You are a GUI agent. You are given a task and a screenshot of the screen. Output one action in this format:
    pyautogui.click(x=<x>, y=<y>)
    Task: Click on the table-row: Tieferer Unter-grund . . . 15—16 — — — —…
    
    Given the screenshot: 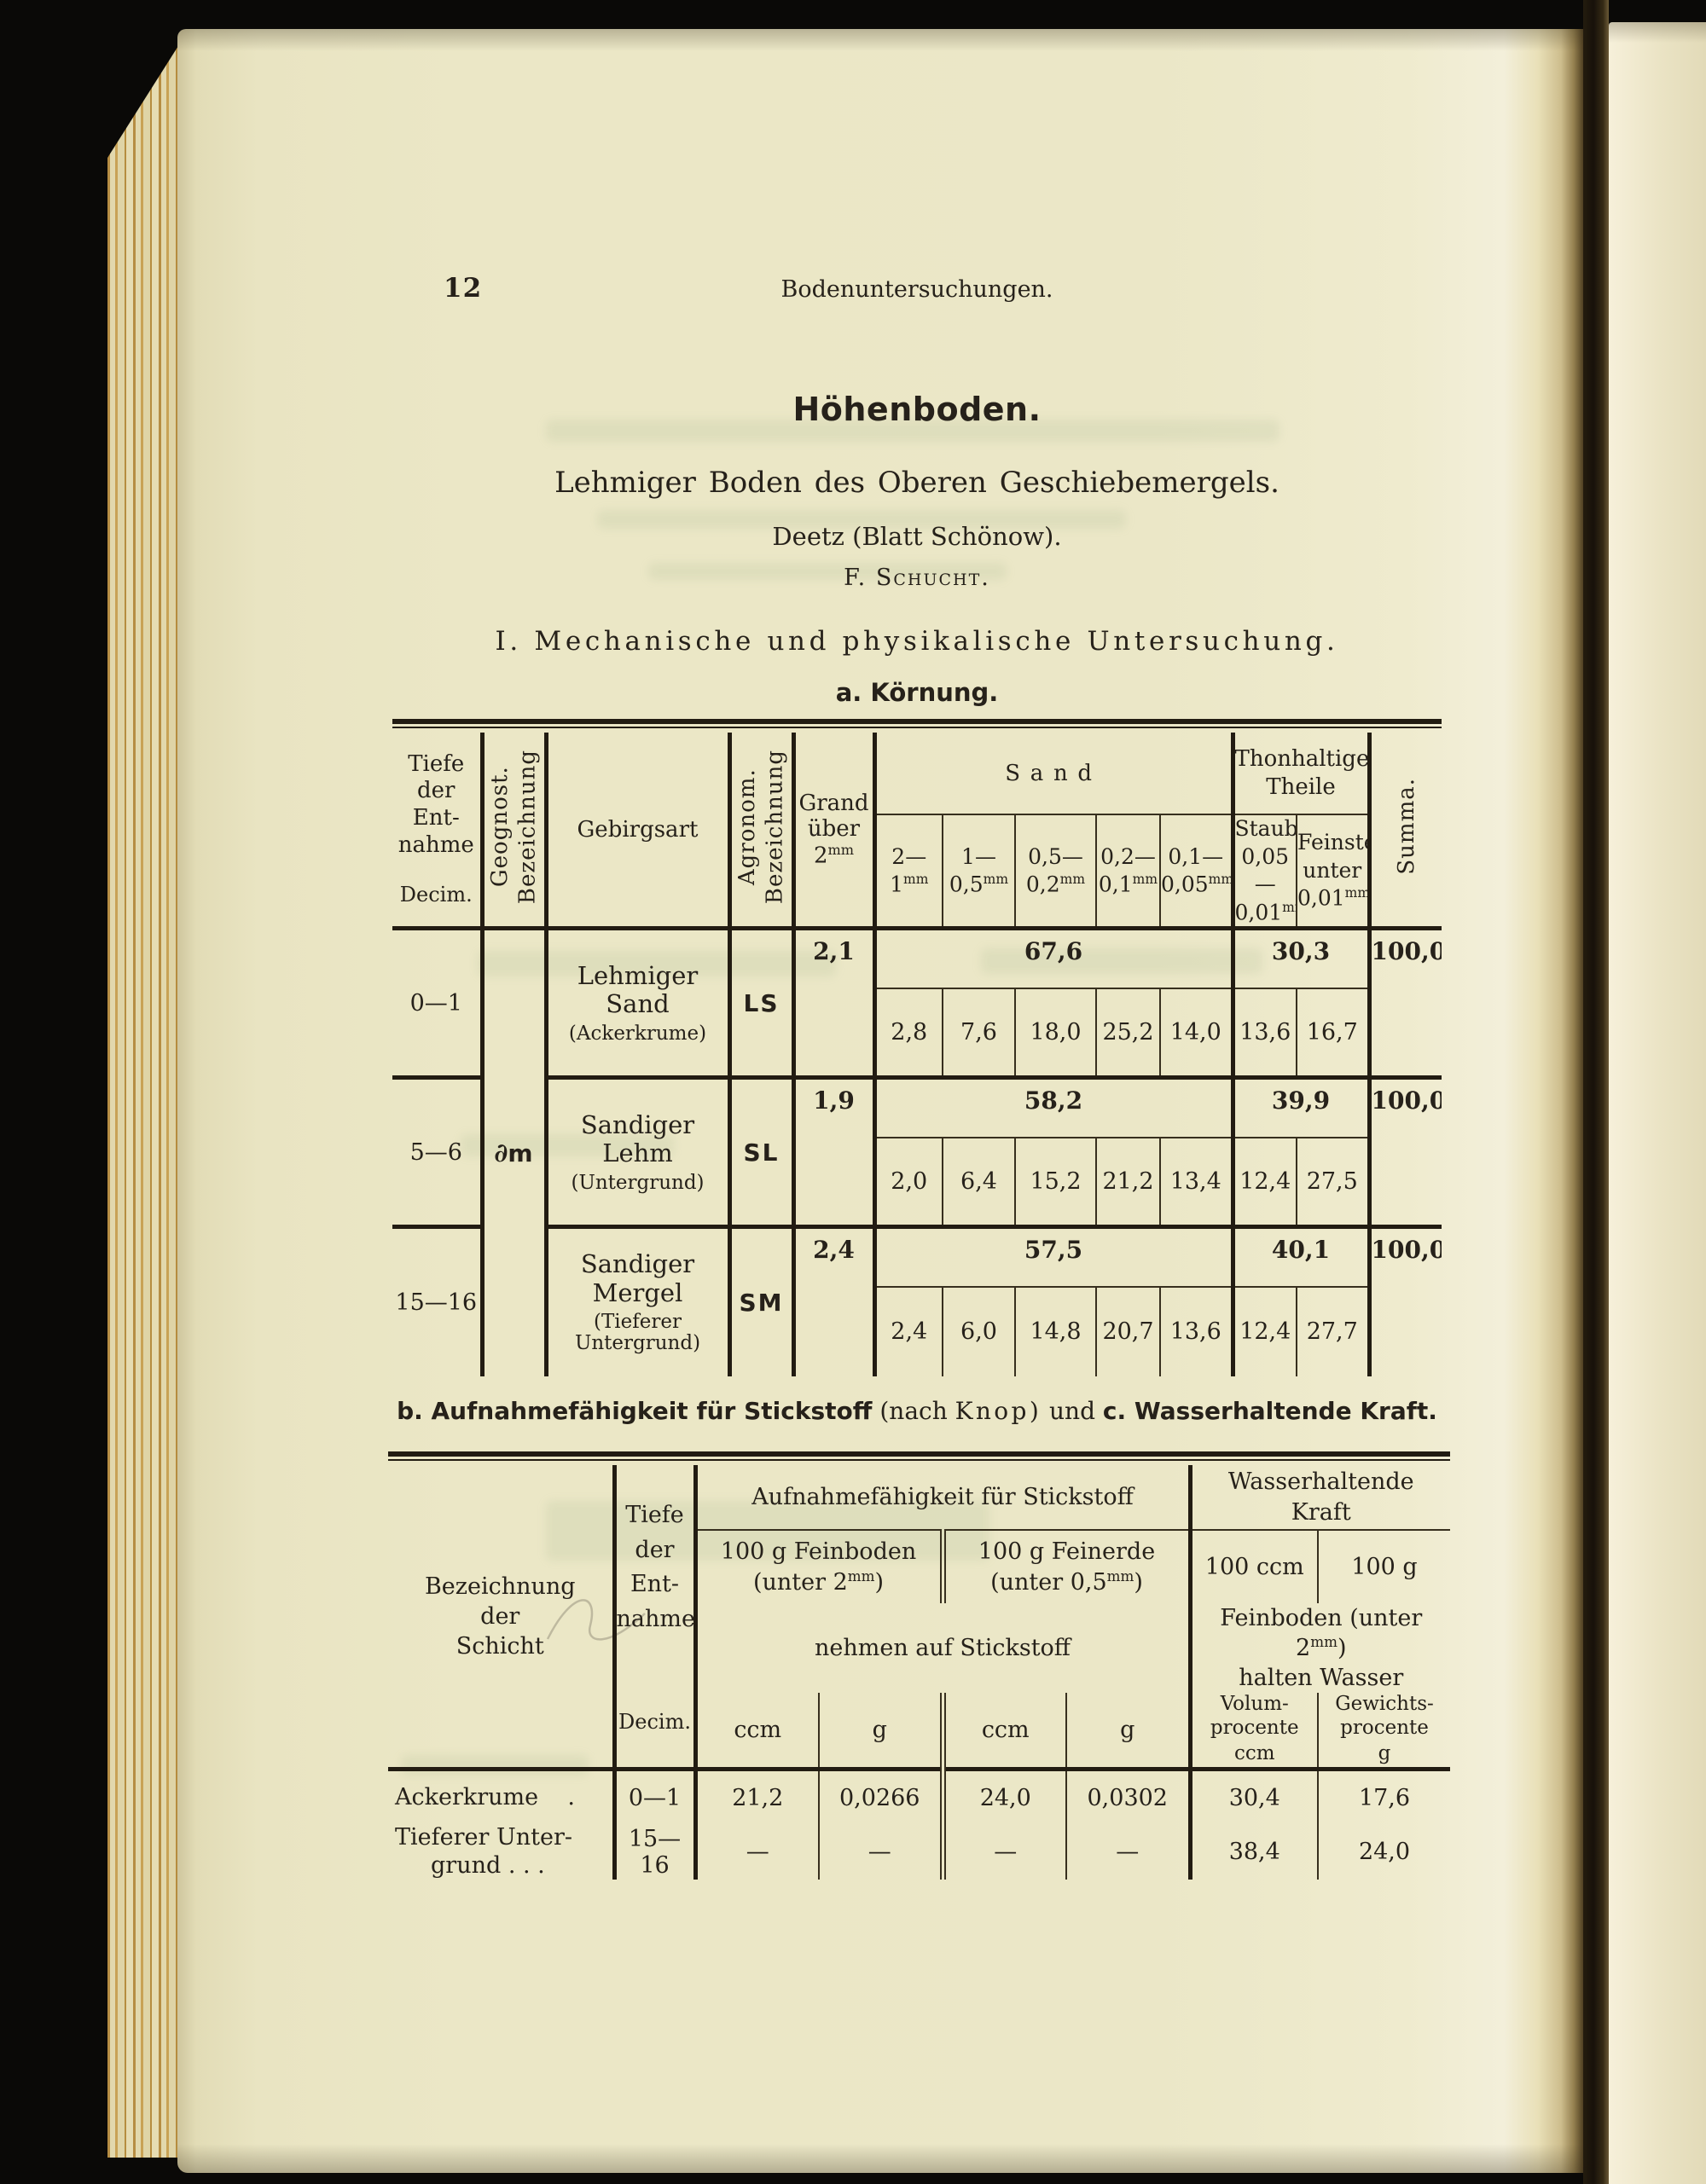 What is the action you would take?
    pyautogui.click(x=919, y=1852)
    